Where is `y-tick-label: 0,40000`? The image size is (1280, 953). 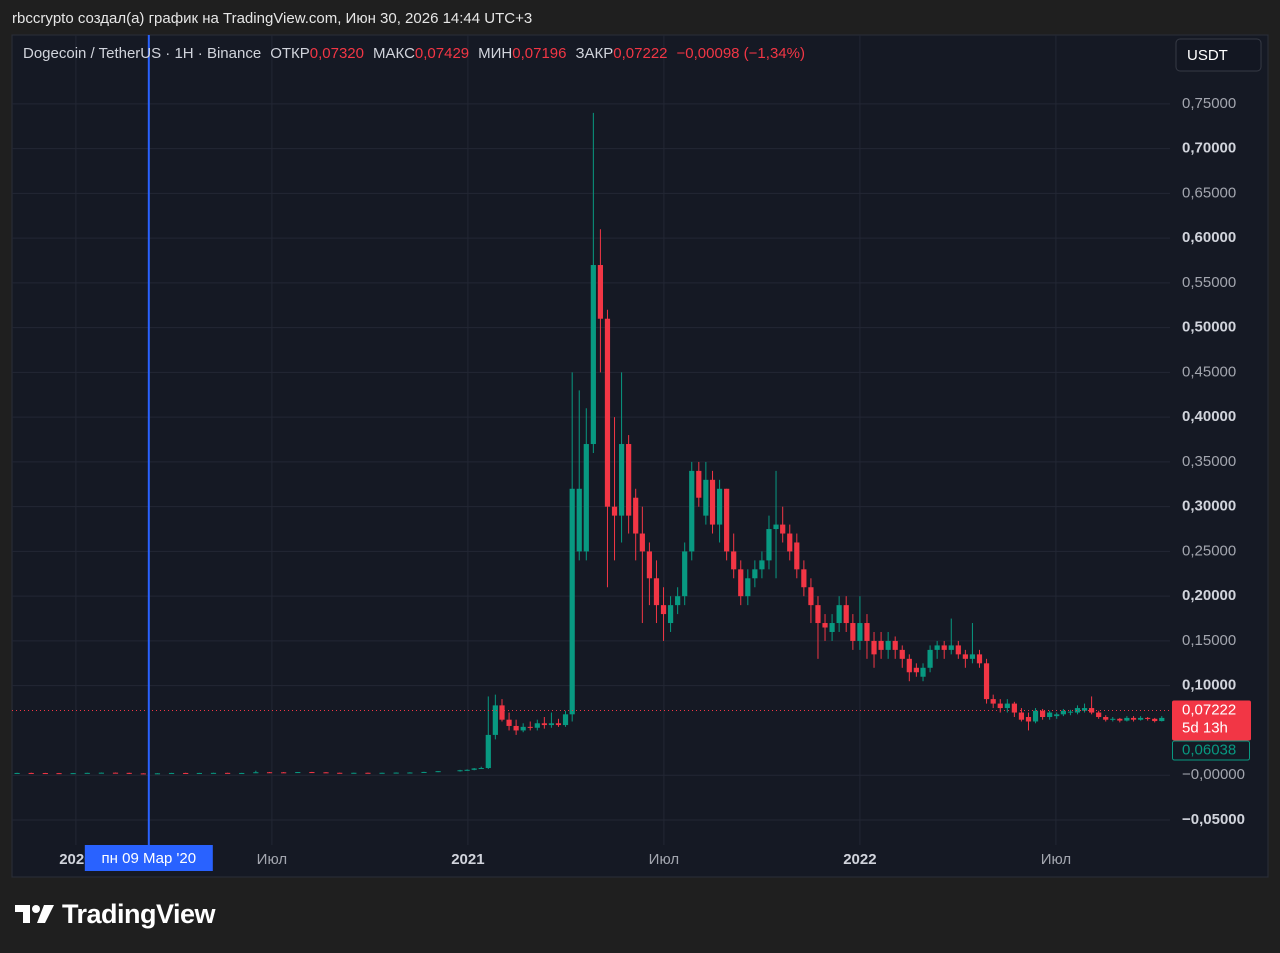
y-tick-label: 0,40000 is located at coordinates (1209, 416).